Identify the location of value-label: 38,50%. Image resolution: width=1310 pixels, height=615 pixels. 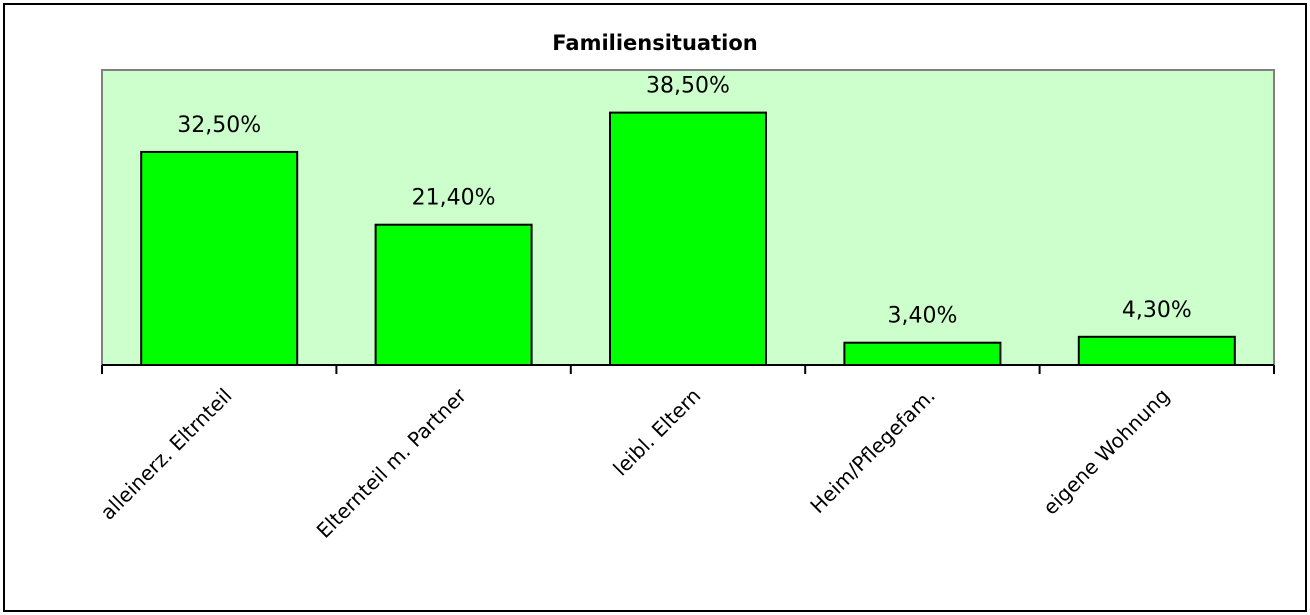
(688, 86).